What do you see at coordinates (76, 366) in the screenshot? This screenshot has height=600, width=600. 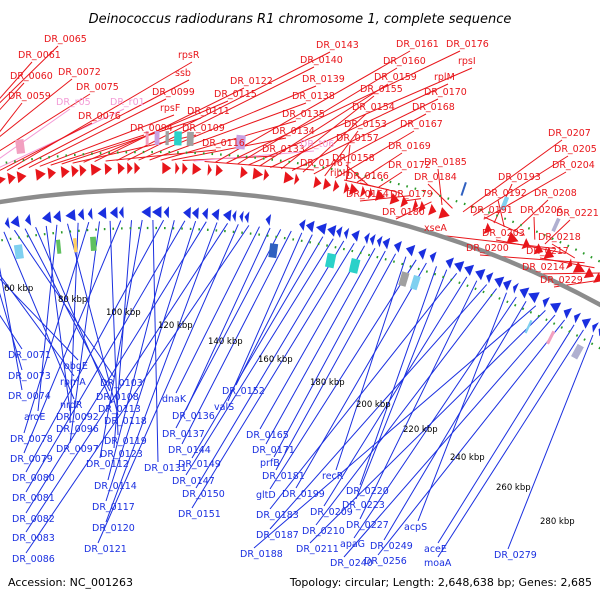 I see `reverse-gene-label: obgE` at bounding box center [76, 366].